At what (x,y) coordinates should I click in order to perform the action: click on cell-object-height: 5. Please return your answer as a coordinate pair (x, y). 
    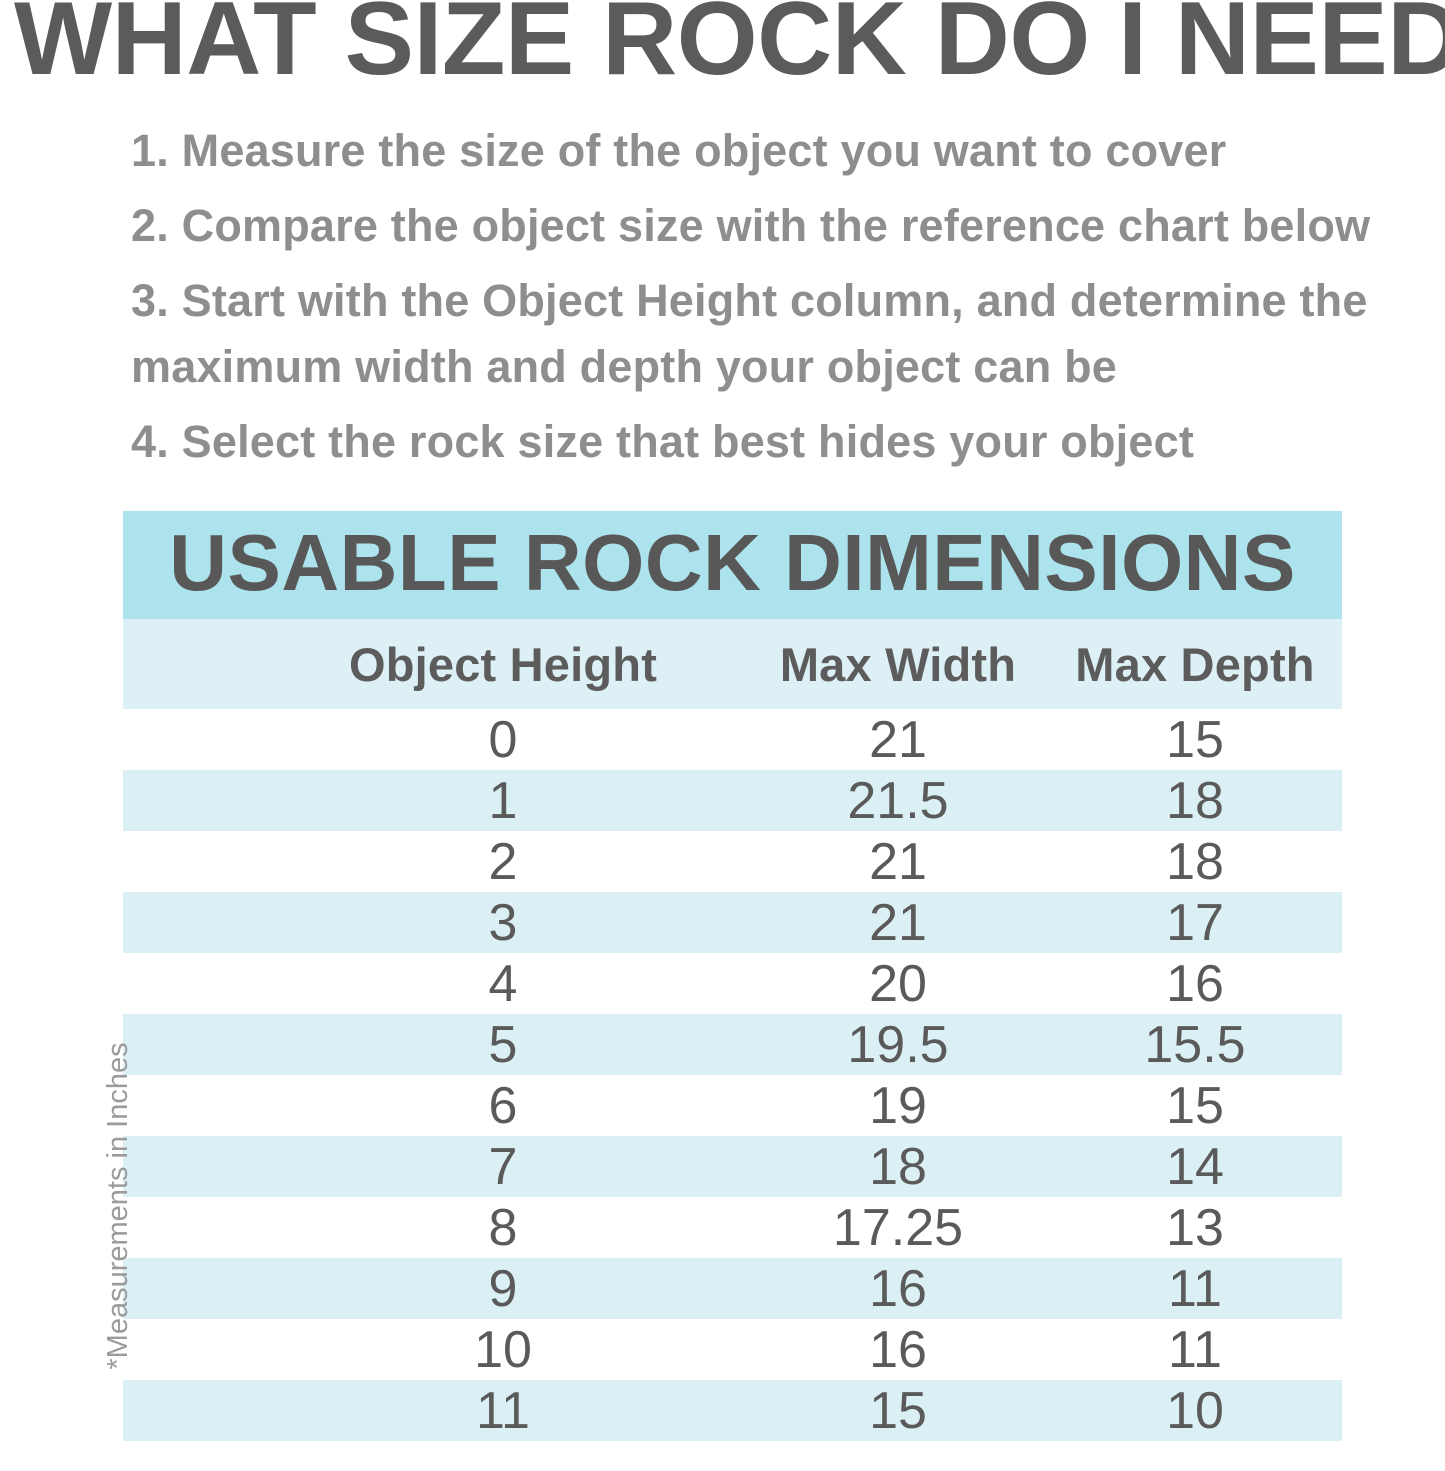
    Looking at the image, I should click on (503, 1044).